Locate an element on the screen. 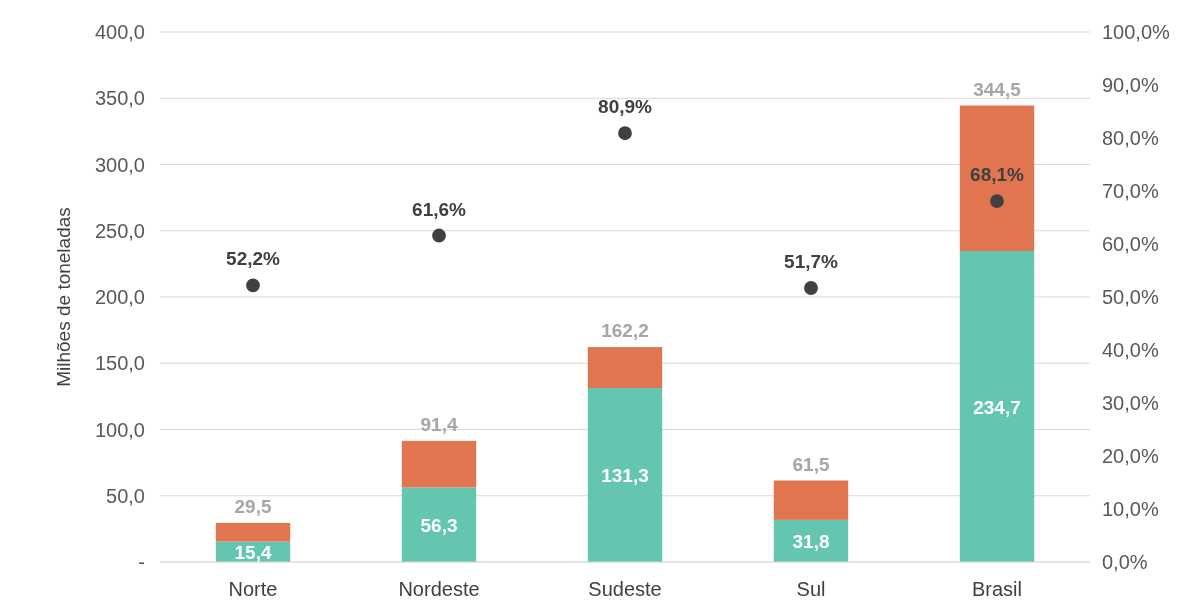 The width and height of the screenshot is (1177, 601). y2-tick-label: 60,0% is located at coordinates (1130, 244).